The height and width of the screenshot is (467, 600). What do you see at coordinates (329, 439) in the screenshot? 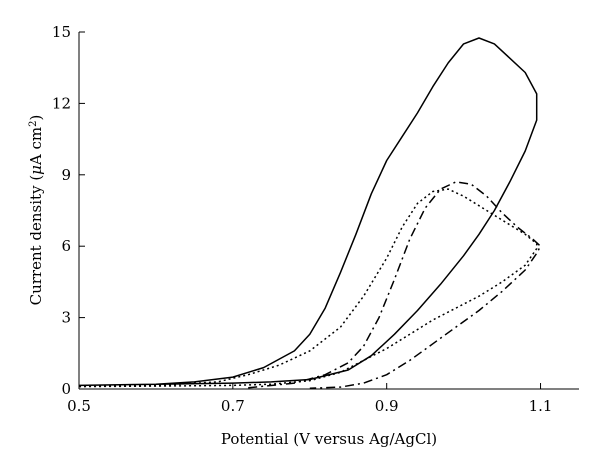
I see `x-axis-title: Potential (V versus Ag/AgCl)` at bounding box center [329, 439].